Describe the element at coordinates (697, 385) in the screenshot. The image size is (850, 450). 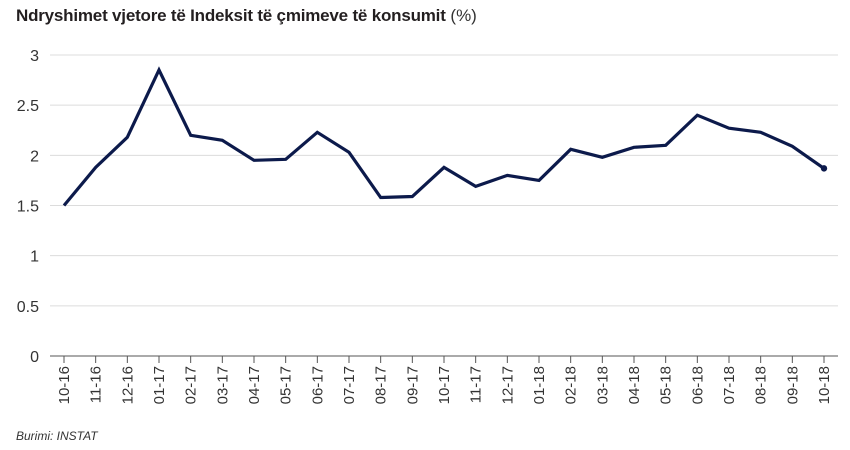
I see `x-tick-label: 06-18` at that location.